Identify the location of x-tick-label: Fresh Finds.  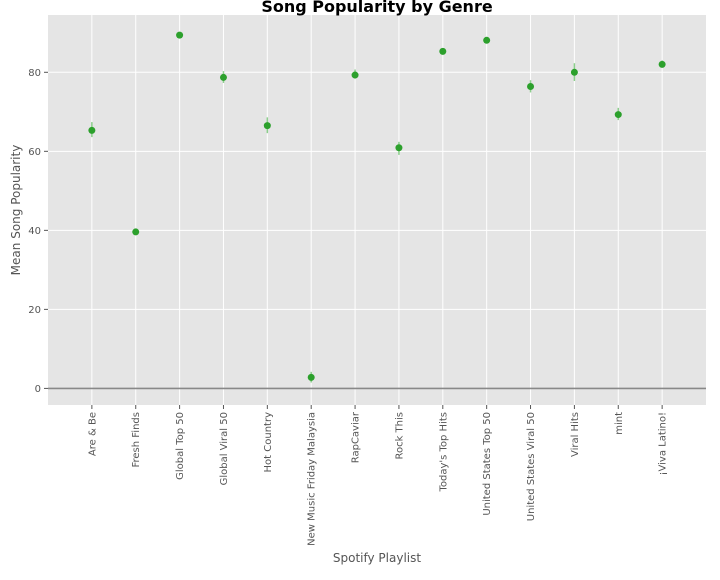
(136, 440).